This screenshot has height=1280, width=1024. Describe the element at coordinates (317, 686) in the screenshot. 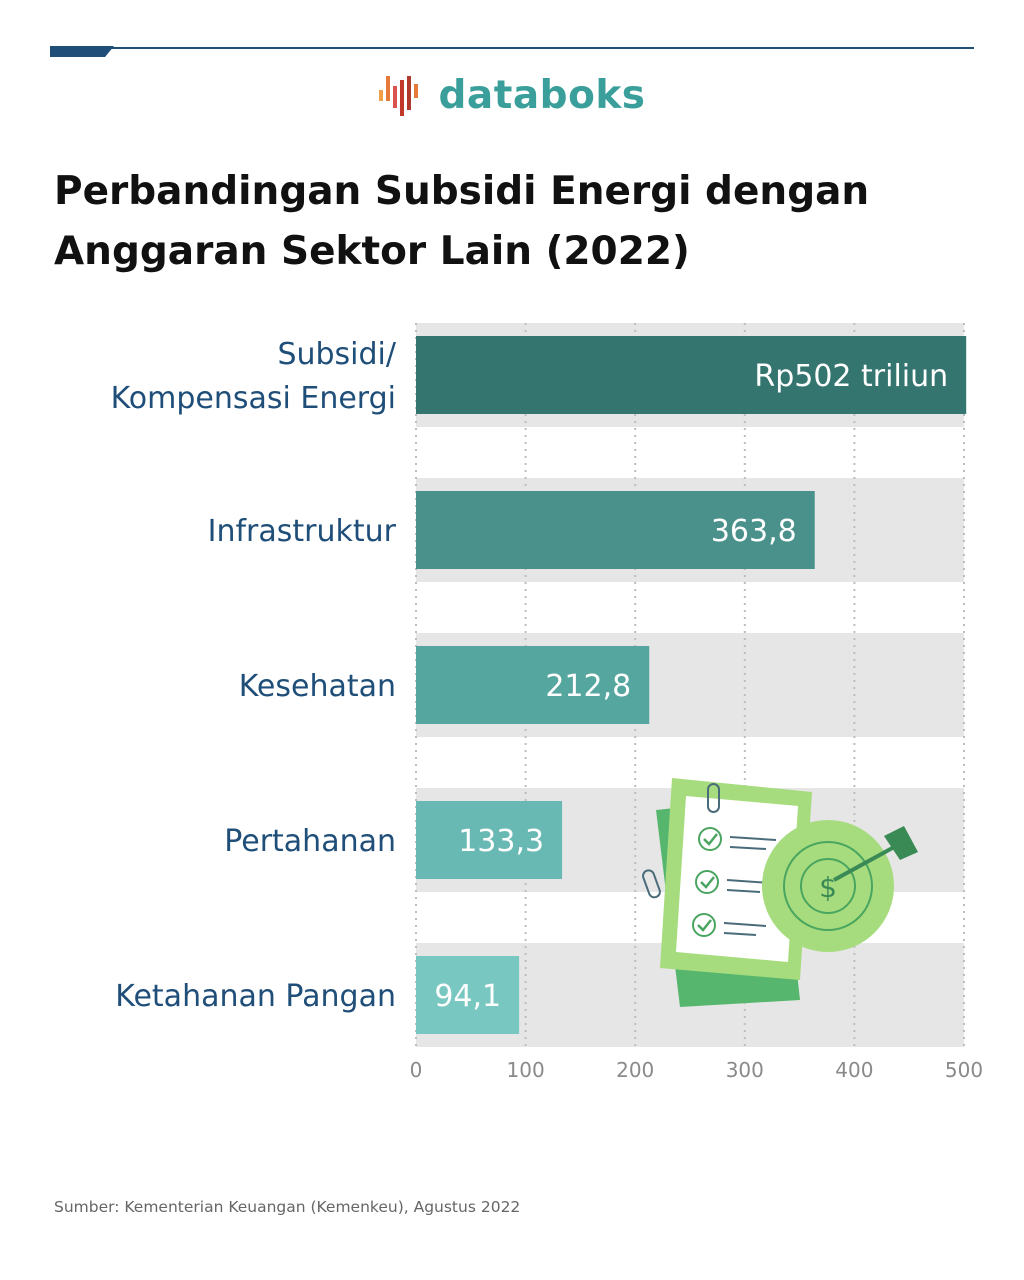

I see `category-label: Kesehatan` at that location.